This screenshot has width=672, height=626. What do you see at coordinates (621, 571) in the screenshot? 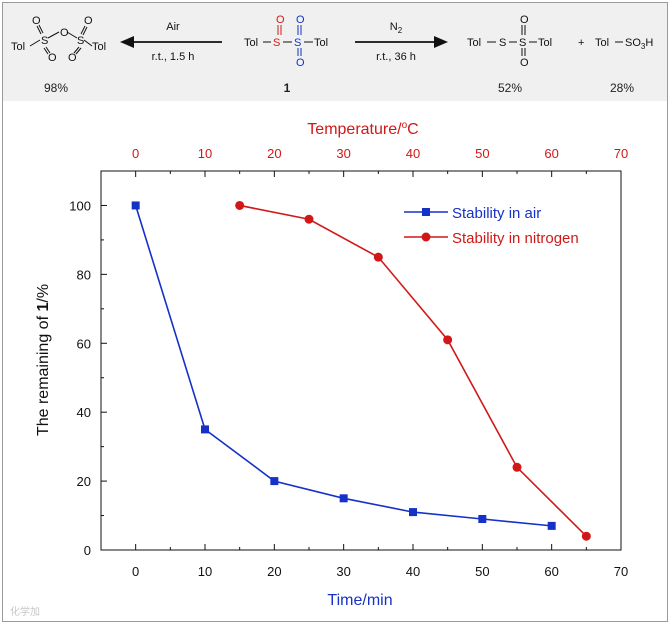
I see `x-tick-label: 70` at bounding box center [621, 571].